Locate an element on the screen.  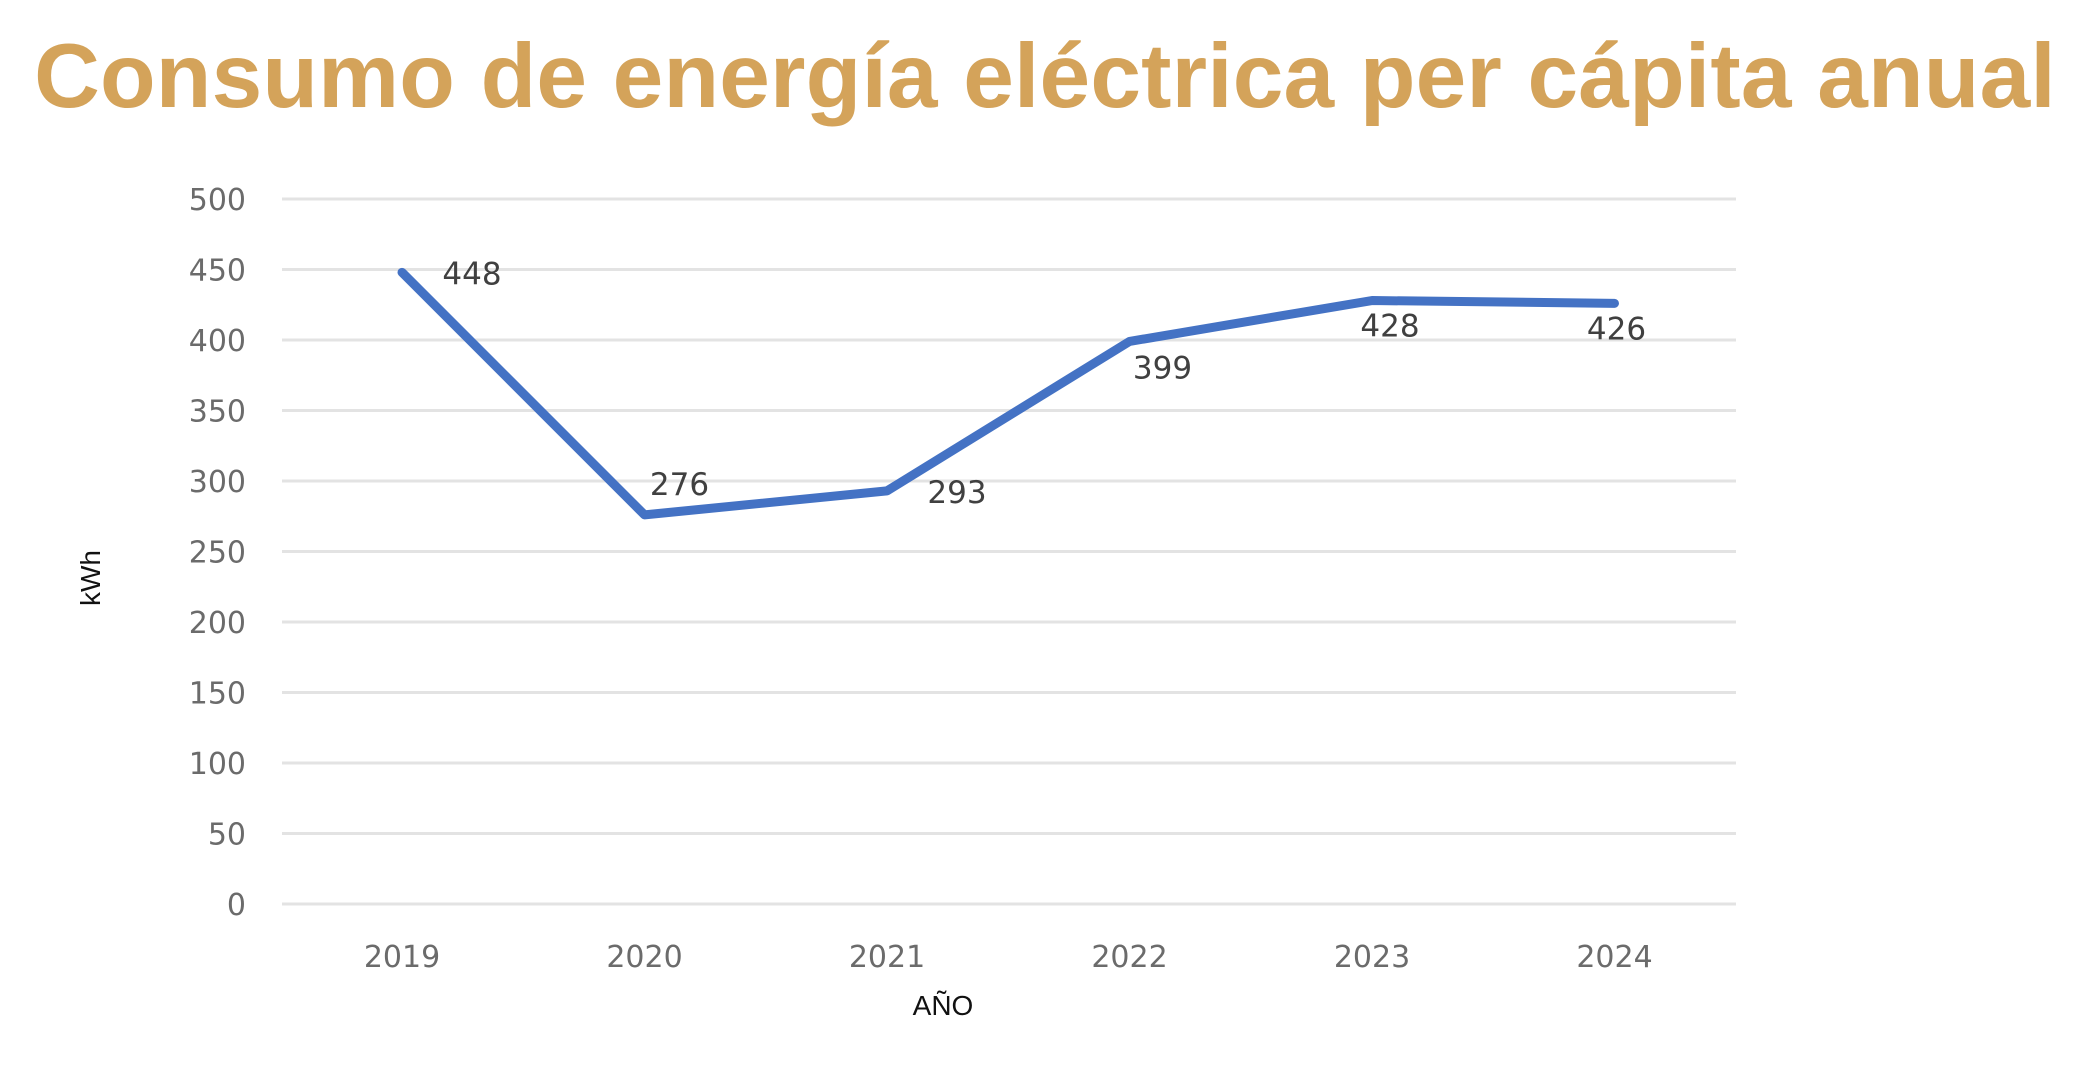
data-label: 448 is located at coordinates (471, 274).